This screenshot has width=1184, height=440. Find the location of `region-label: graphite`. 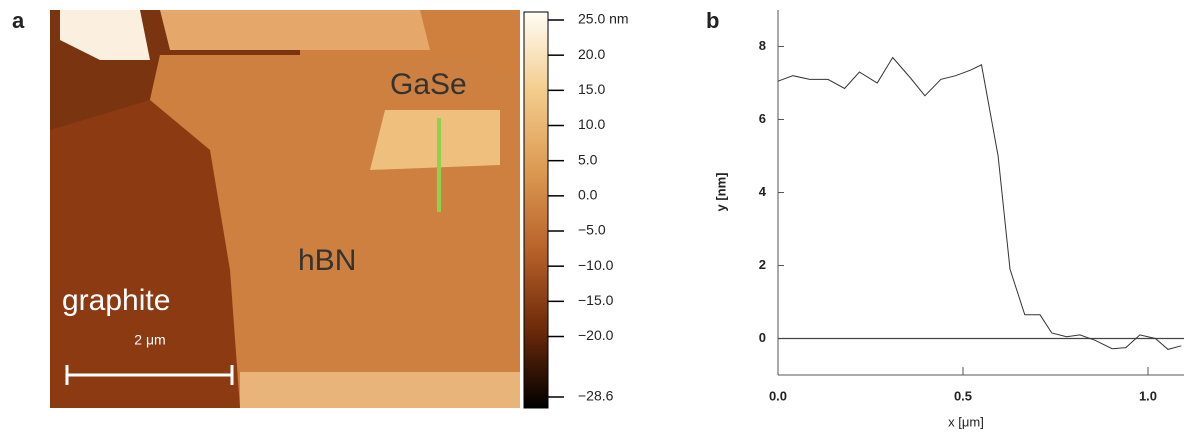

region-label: graphite is located at coordinates (116, 300).